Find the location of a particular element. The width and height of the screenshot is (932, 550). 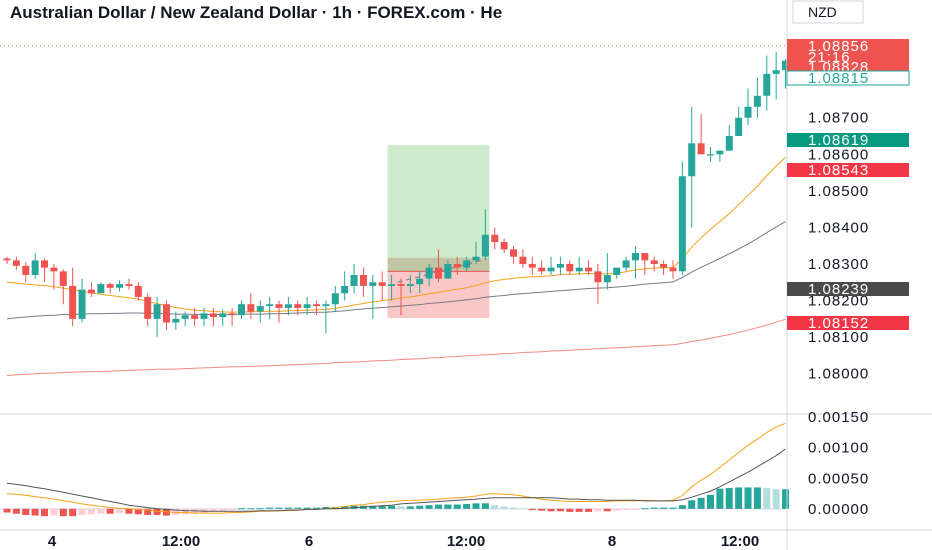

price-tag-bg is located at coordinates (848, 289).